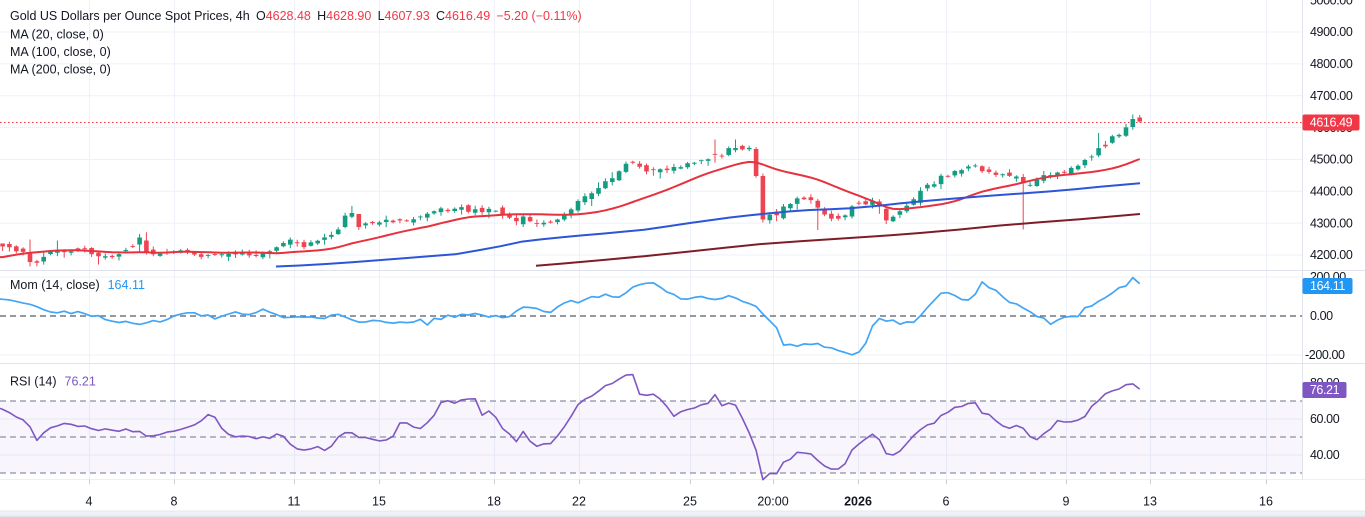 This screenshot has width=1365, height=517. What do you see at coordinates (174, 502) in the screenshot?
I see `svg-text: 8` at bounding box center [174, 502].